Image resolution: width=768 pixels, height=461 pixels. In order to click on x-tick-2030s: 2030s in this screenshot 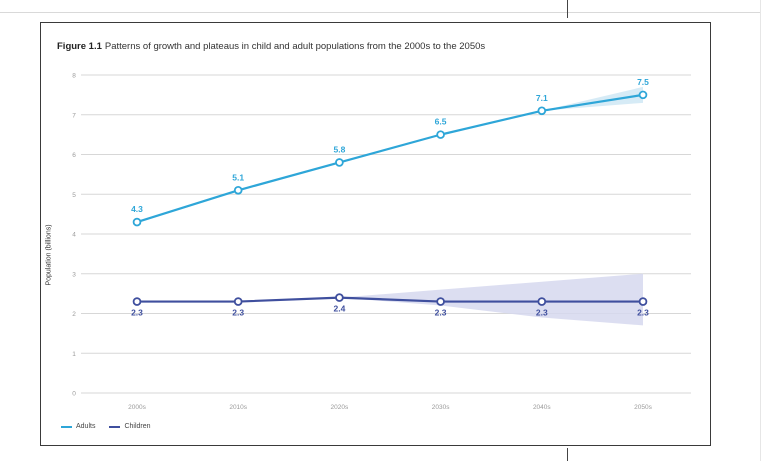, I will do `click(441, 407)`.